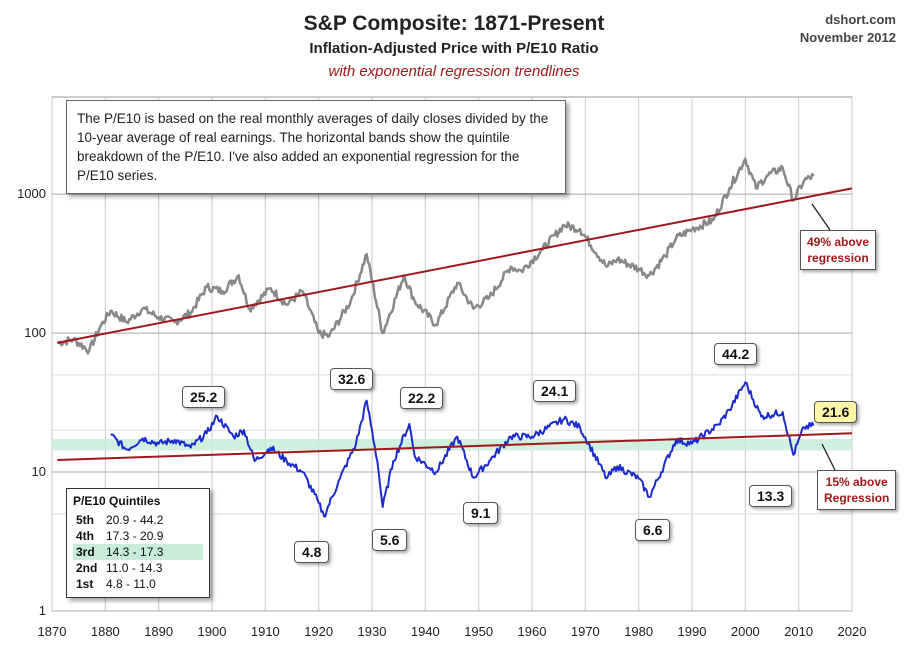 This screenshot has height=659, width=908. I want to click on quintile-name: 2nd, so click(87, 568).